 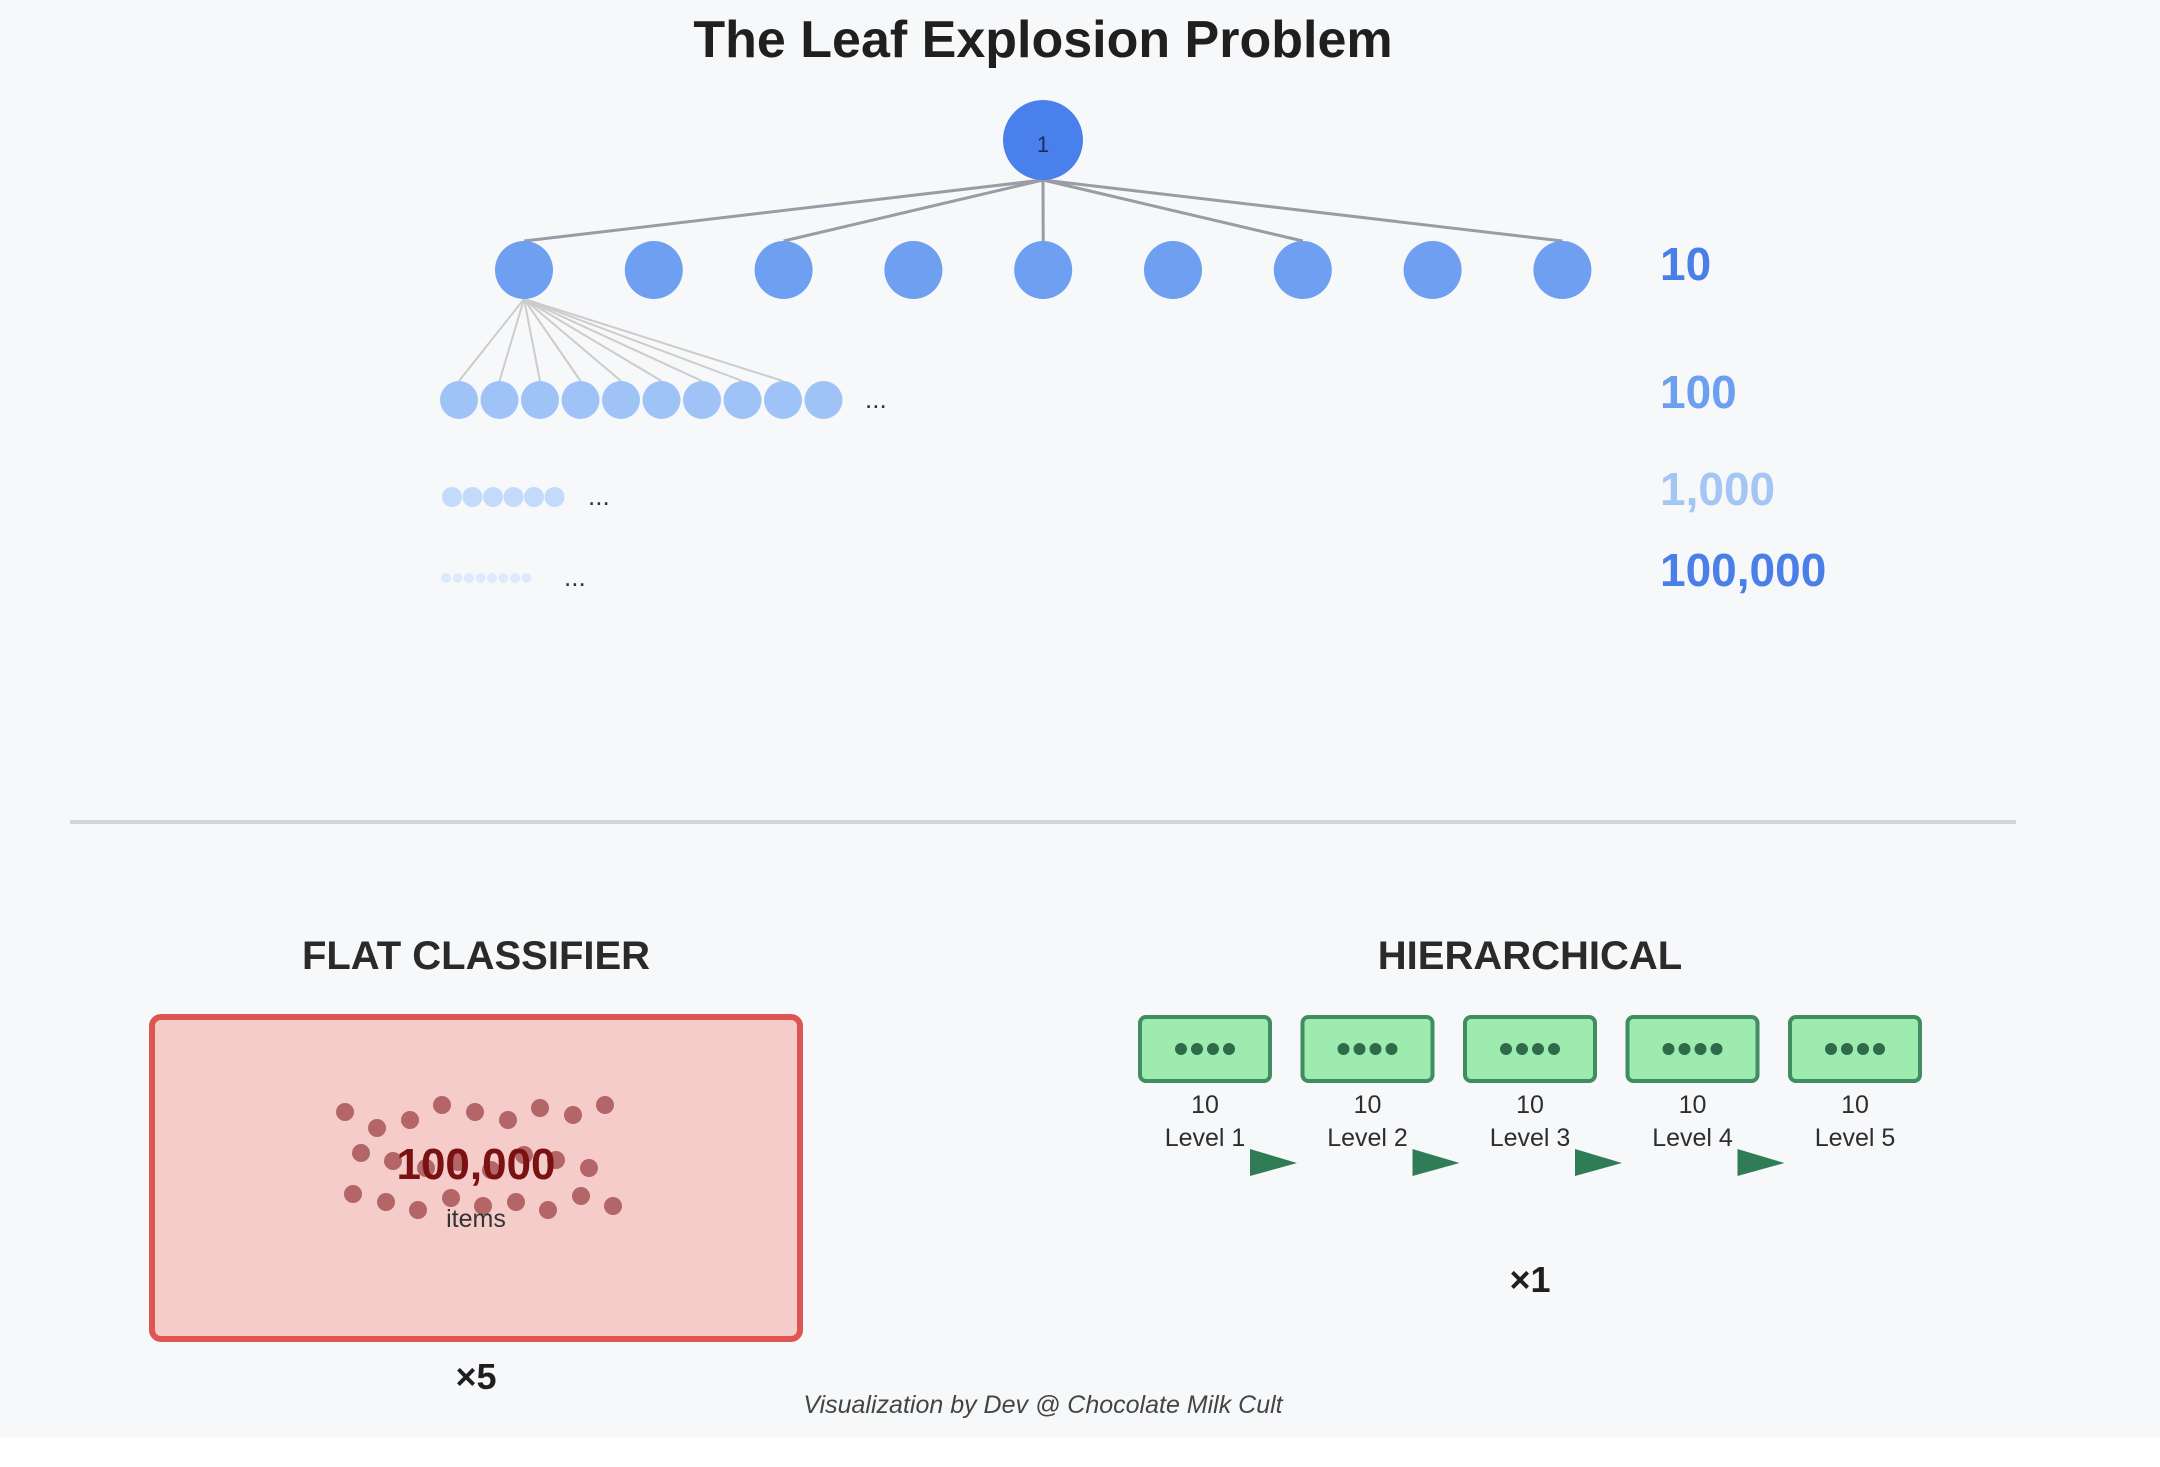 I want to click on flat-classifier-heading: FLAT CLASSIFIER, so click(x=476, y=956).